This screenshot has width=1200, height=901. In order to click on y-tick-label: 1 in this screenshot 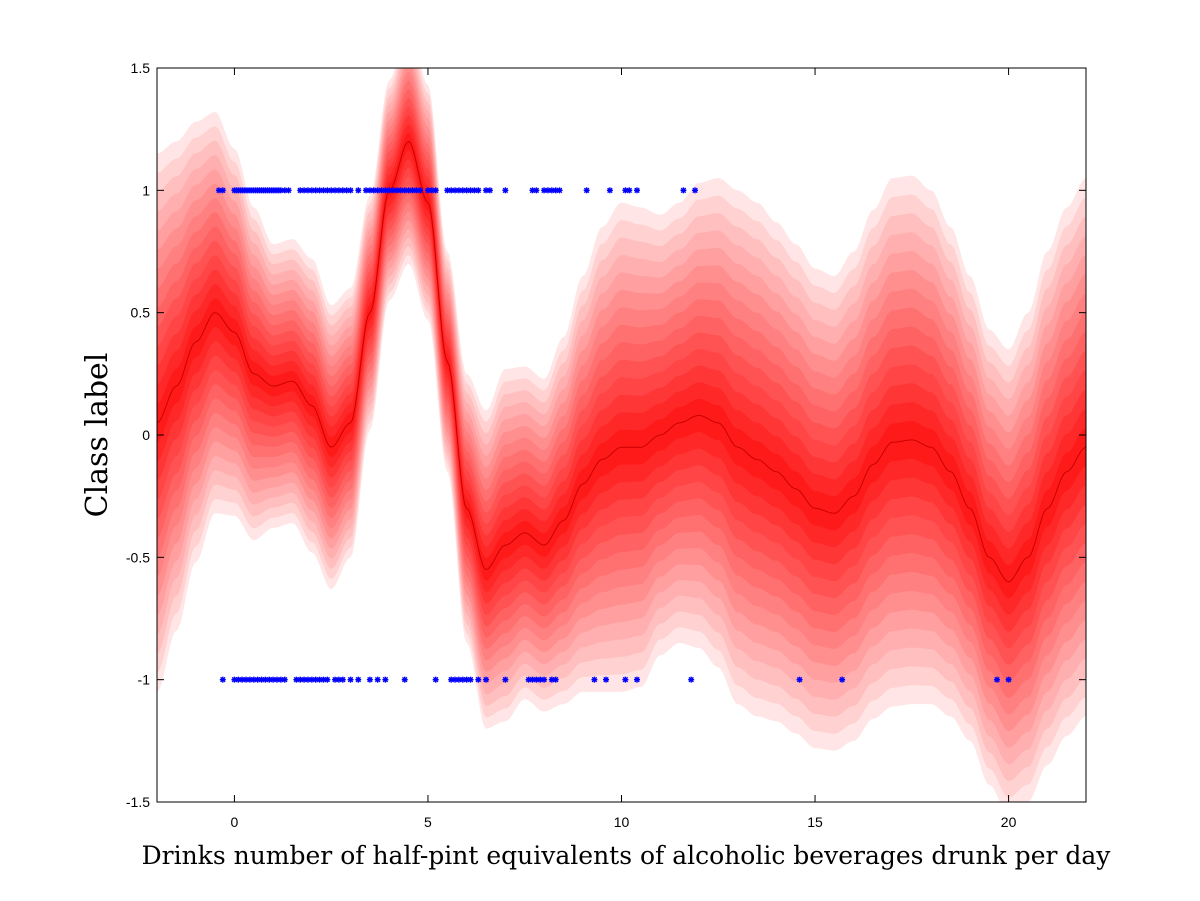, I will do `click(146, 190)`.